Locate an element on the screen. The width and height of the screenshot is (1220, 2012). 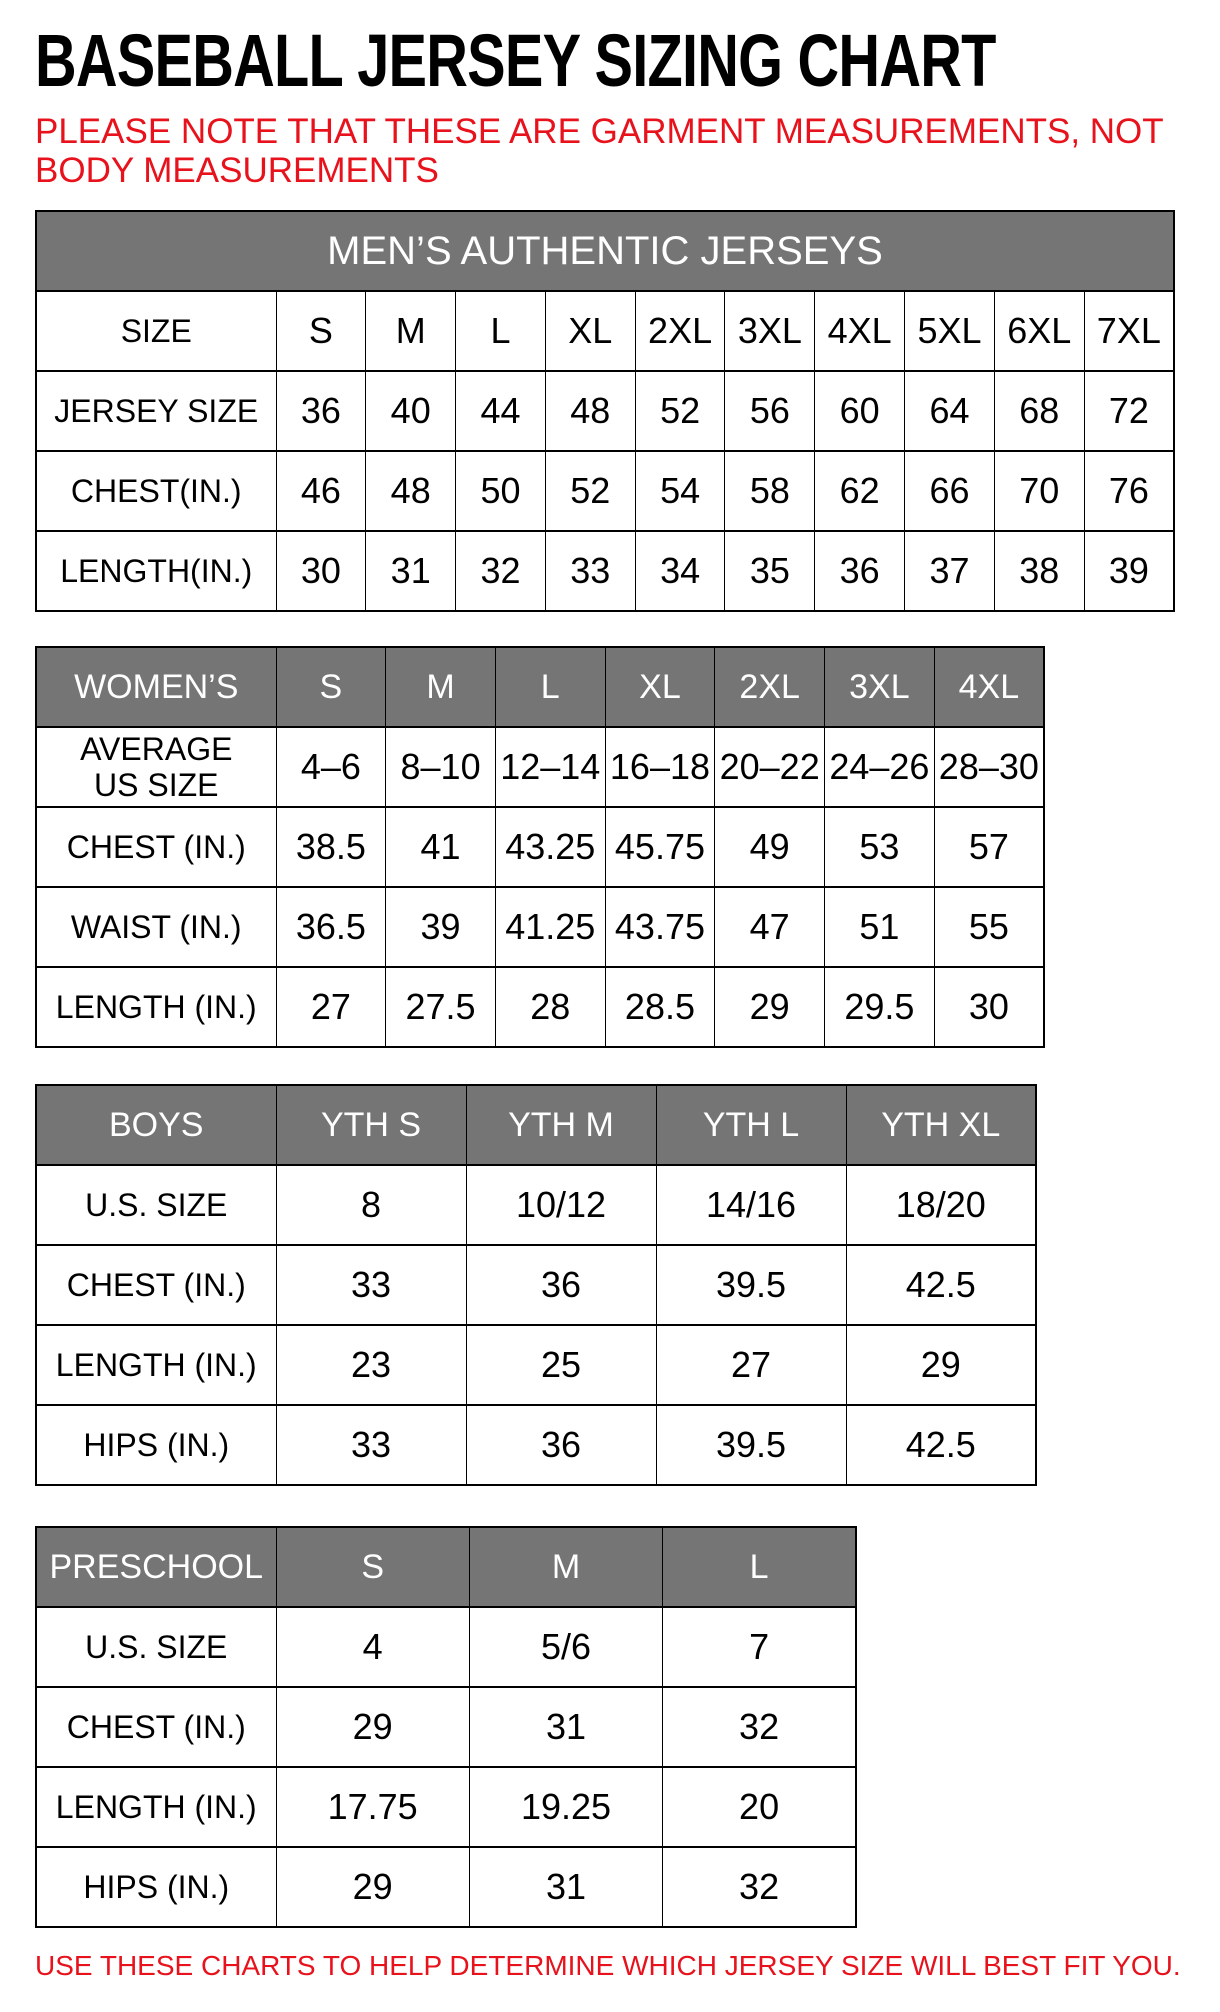
mens-value-cell: 4XL is located at coordinates (860, 331).